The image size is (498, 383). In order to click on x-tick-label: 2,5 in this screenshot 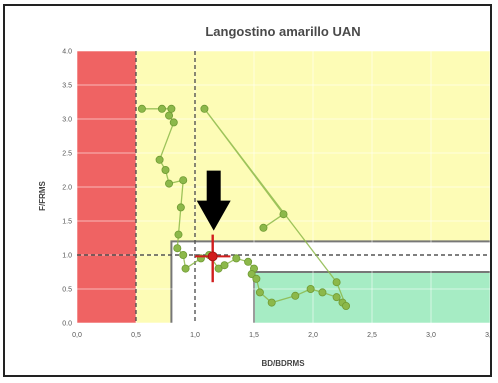, I will do `click(372, 335)`.